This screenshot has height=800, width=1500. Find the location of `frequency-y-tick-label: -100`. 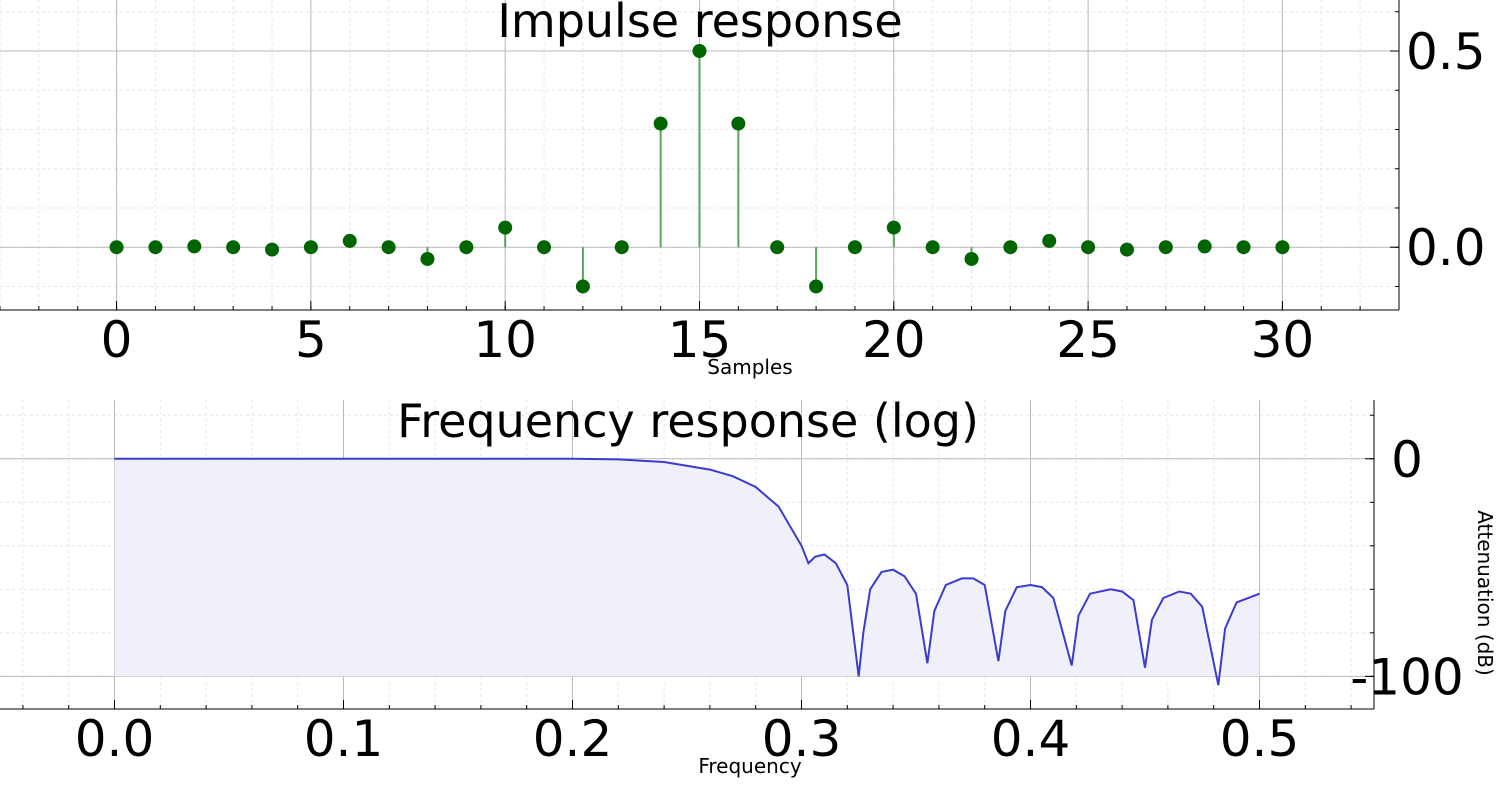

frequency-y-tick-label: -100 is located at coordinates (1406, 677).